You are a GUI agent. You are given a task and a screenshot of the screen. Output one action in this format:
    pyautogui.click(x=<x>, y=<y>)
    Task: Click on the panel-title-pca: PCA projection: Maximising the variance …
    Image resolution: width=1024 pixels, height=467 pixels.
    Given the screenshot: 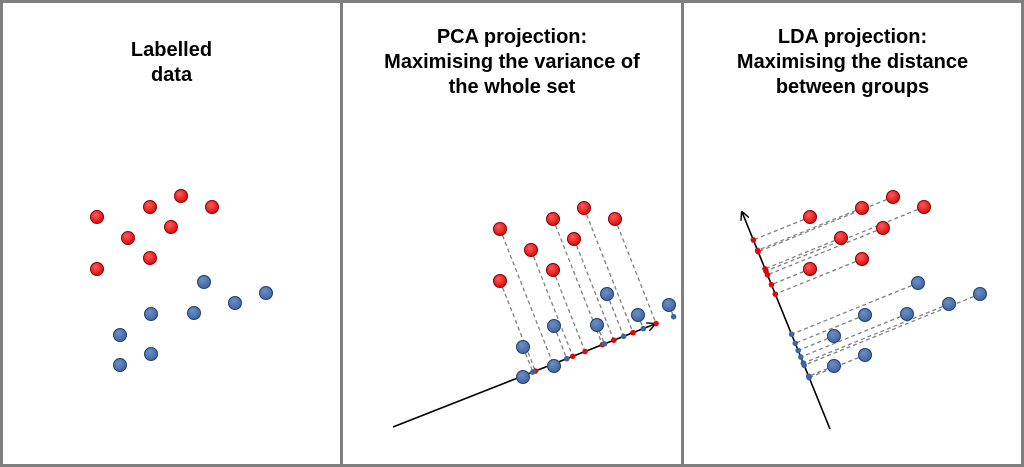 What is the action you would take?
    pyautogui.click(x=512, y=62)
    